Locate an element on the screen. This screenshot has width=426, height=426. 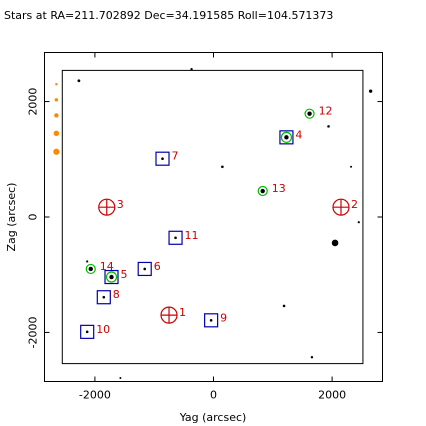
catalog-item-10: 10 is located at coordinates (95, 331).